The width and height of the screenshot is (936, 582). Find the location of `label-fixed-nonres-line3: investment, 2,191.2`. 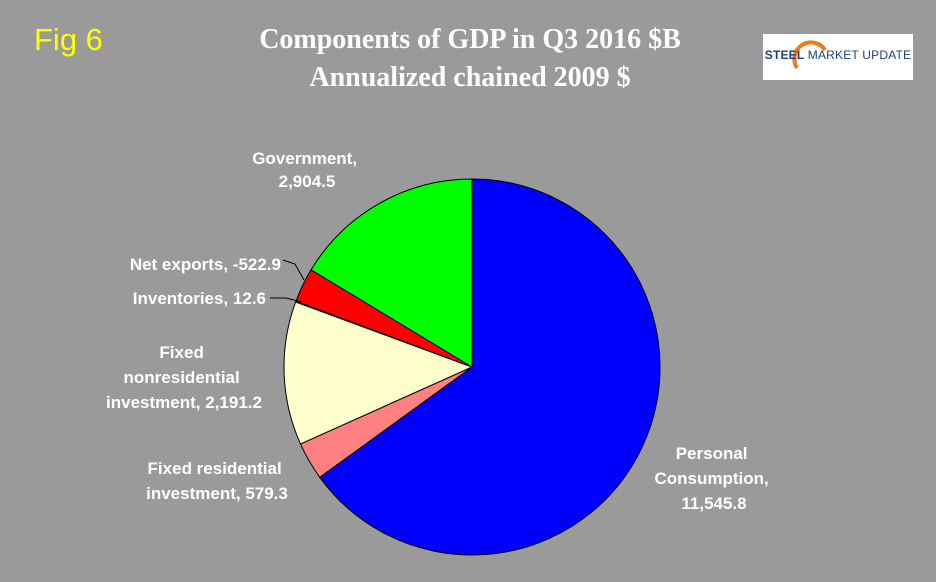

label-fixed-nonres-line3: investment, 2,191.2 is located at coordinates (184, 402).